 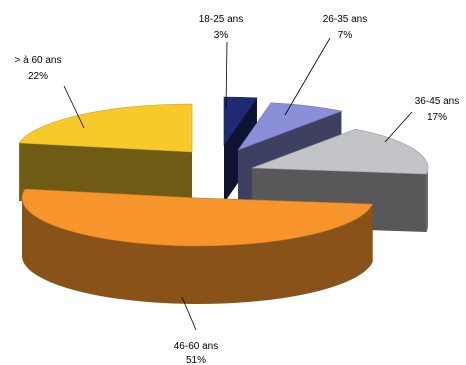 I want to click on slice-46-60-ans, so click(x=197, y=217).